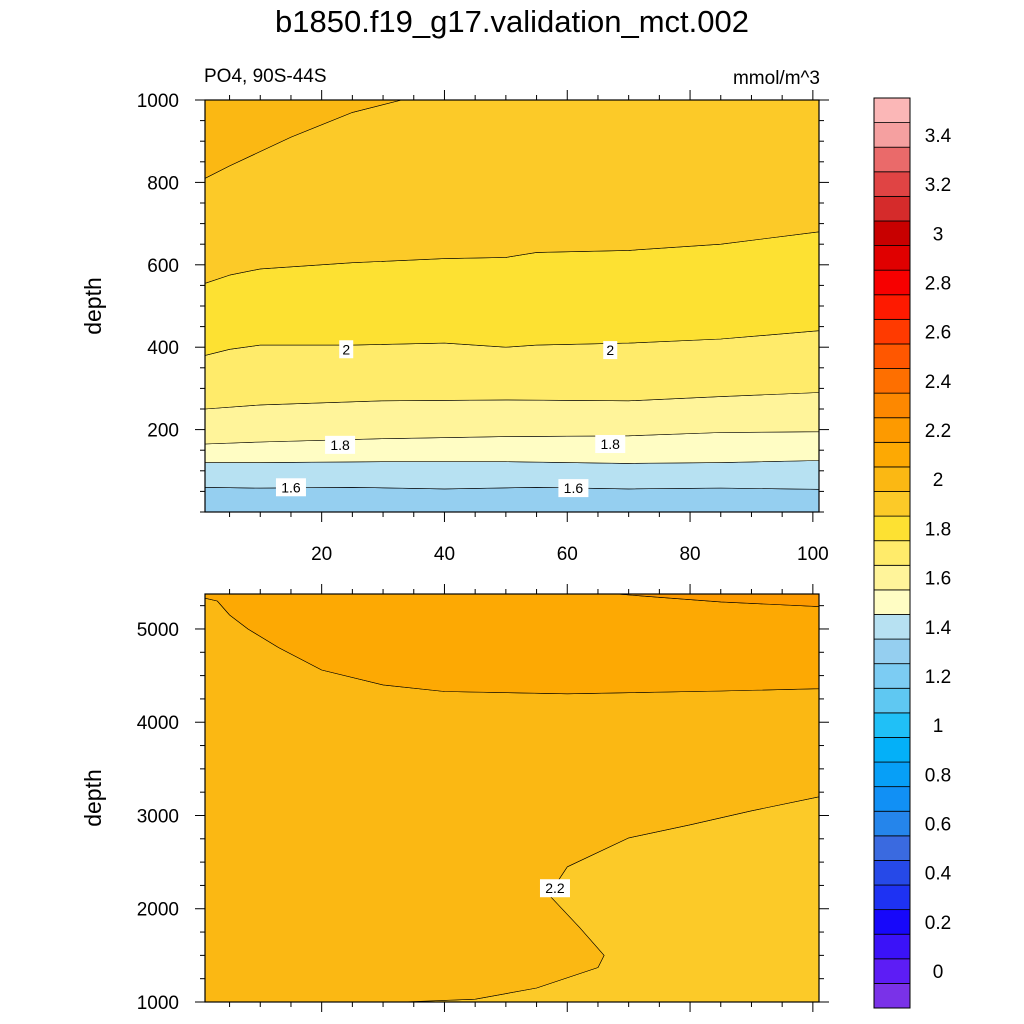 The width and height of the screenshot is (1024, 1024). What do you see at coordinates (689, 554) in the screenshot?
I see `upper-x-tick-label: 80` at bounding box center [689, 554].